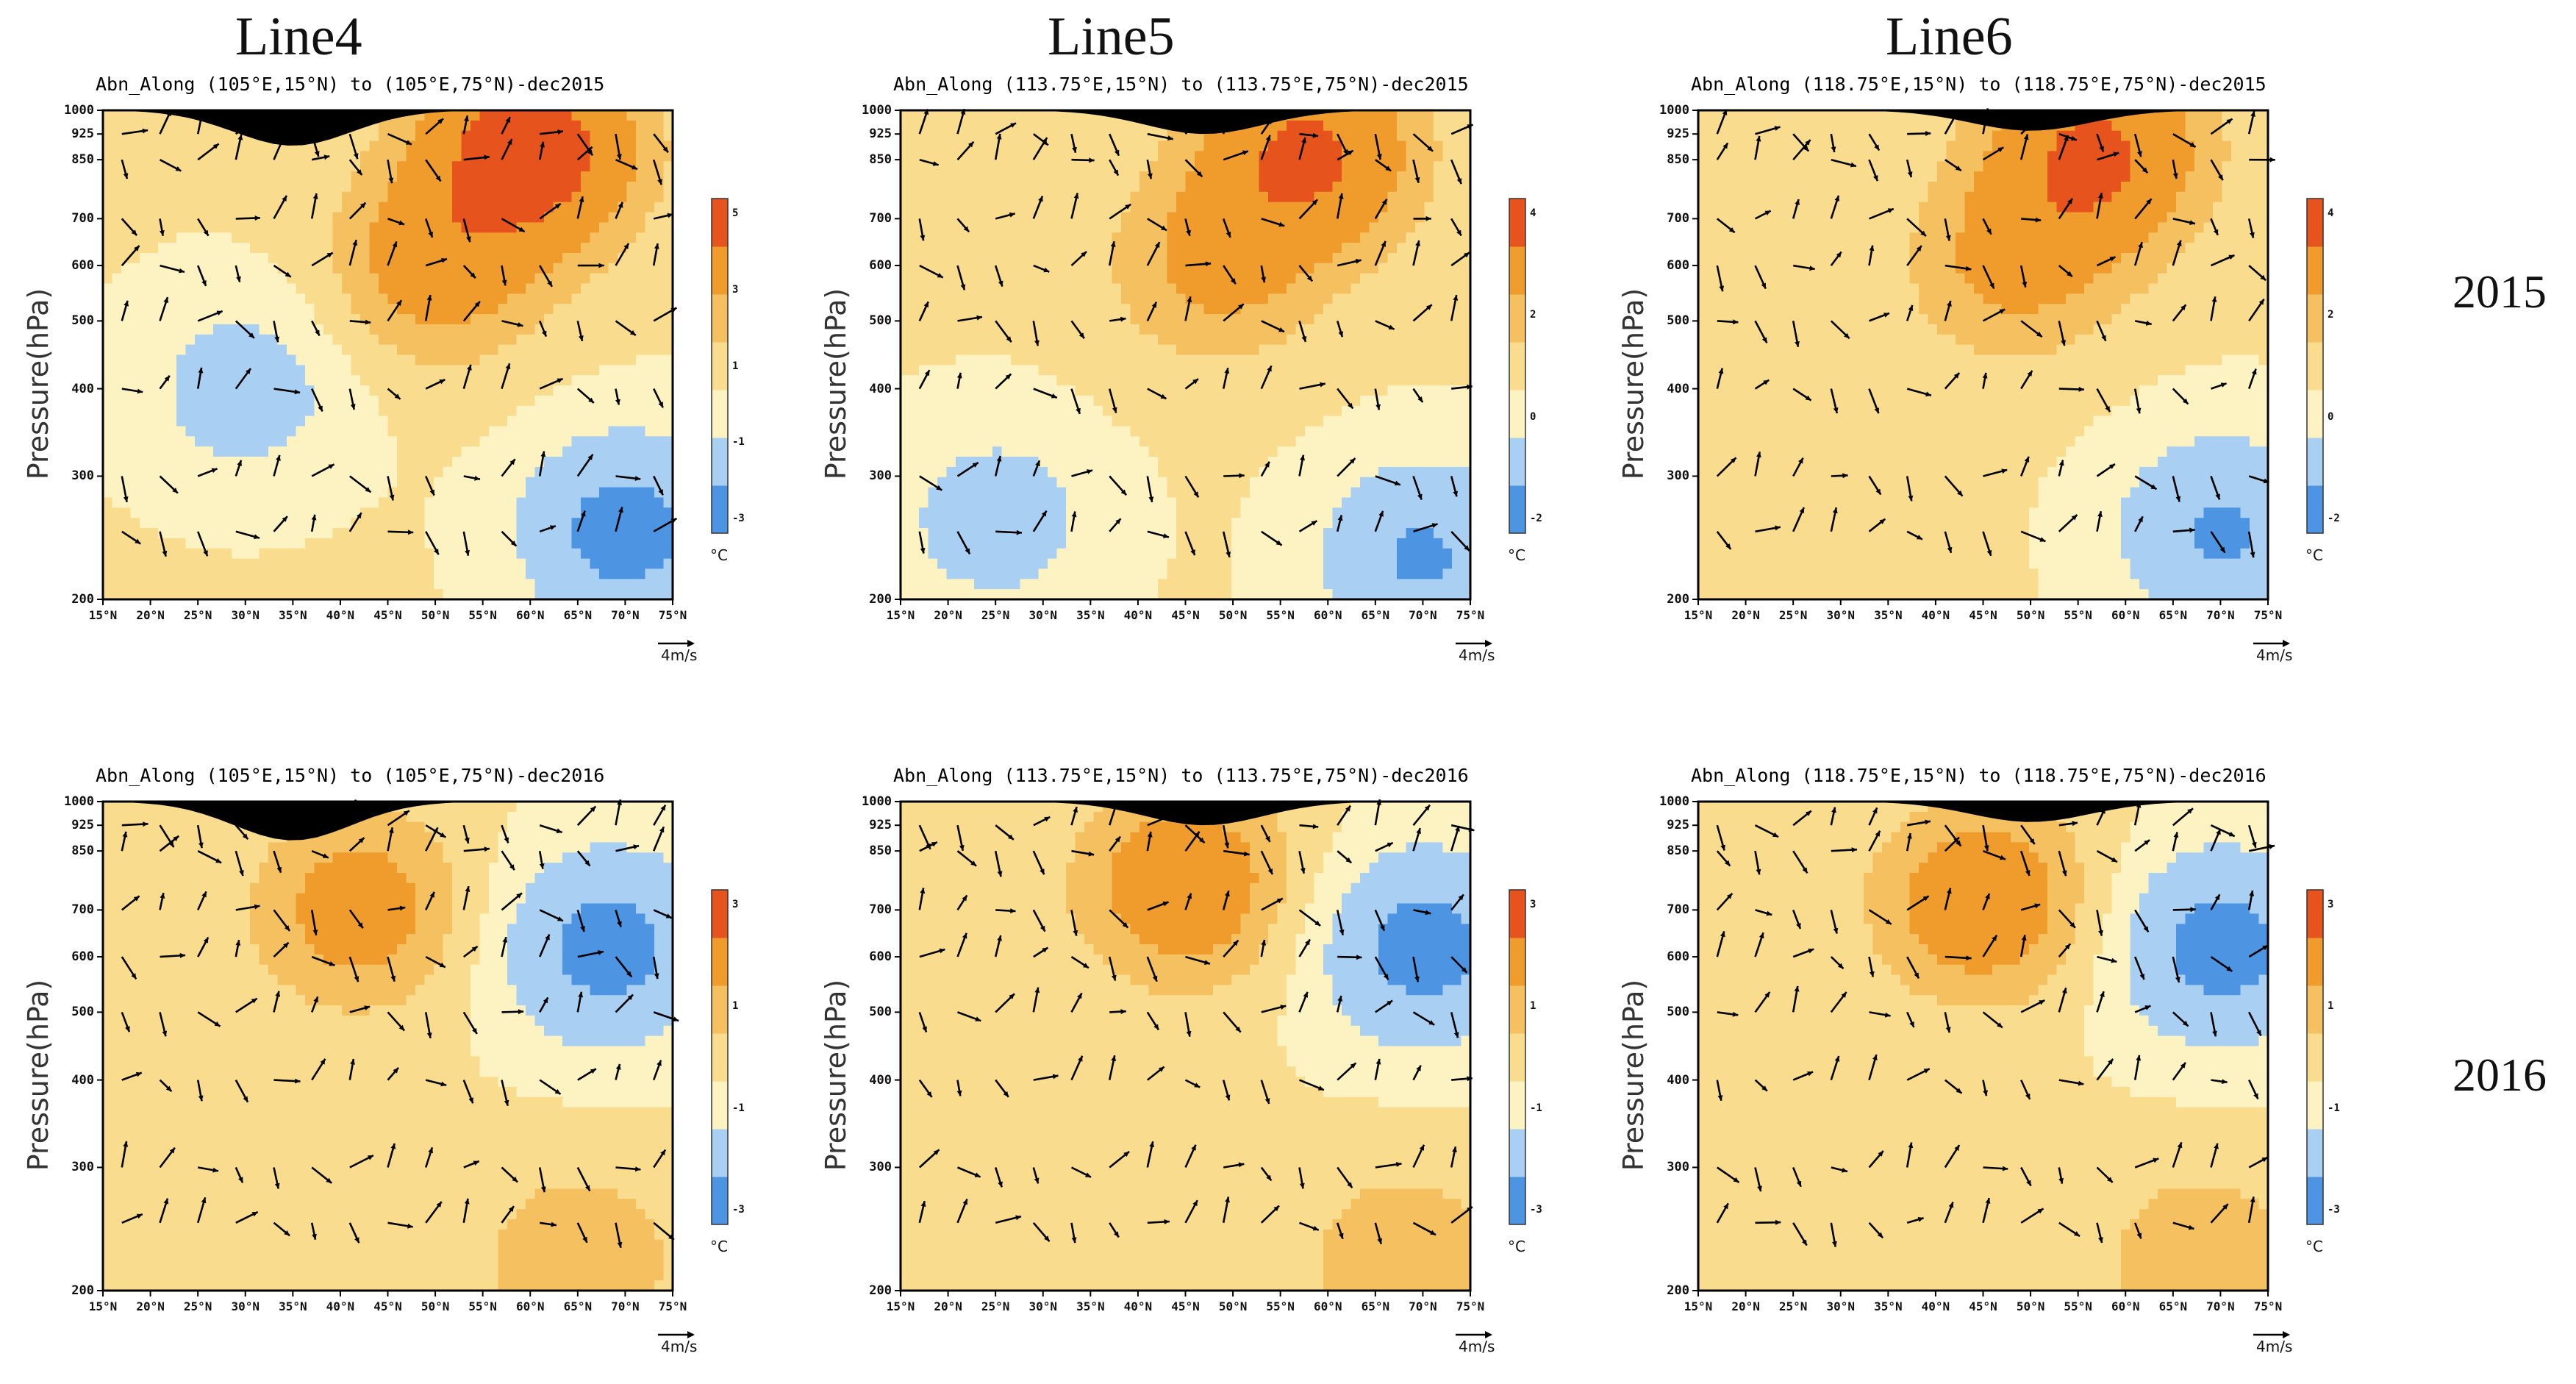 The height and width of the screenshot is (1384, 2576). I want to click on wind-arrowhead, so click(510, 142).